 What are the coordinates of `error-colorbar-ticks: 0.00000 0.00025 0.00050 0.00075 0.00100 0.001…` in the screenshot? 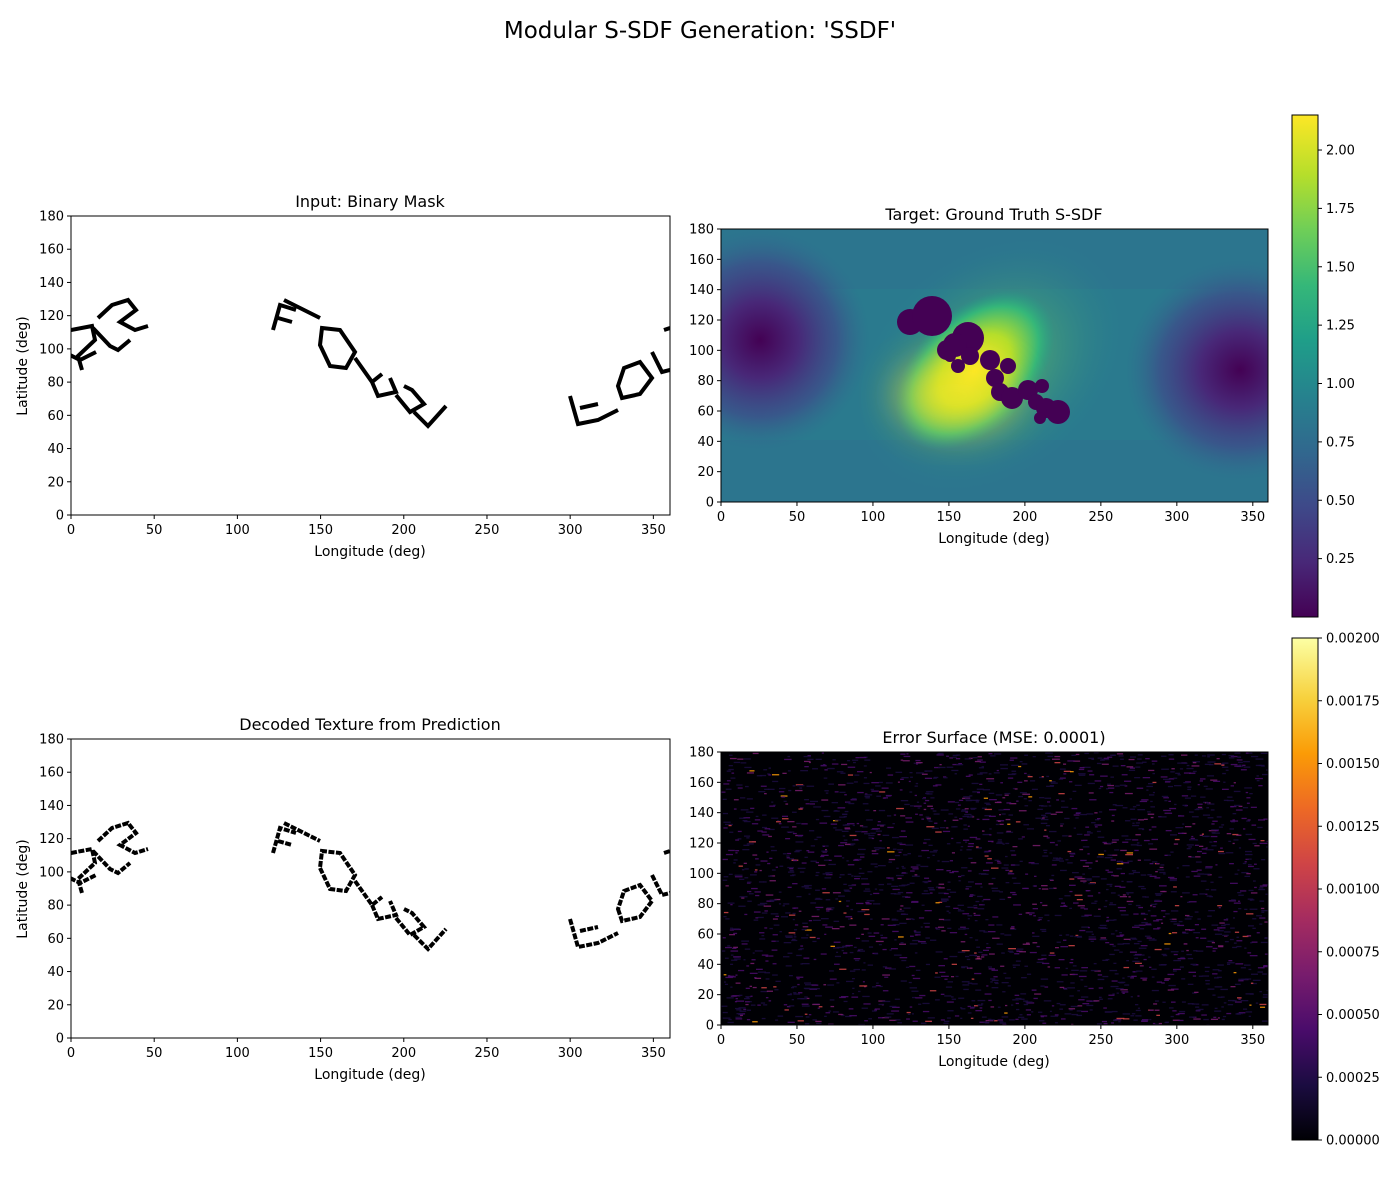 It's located at (1349, 890).